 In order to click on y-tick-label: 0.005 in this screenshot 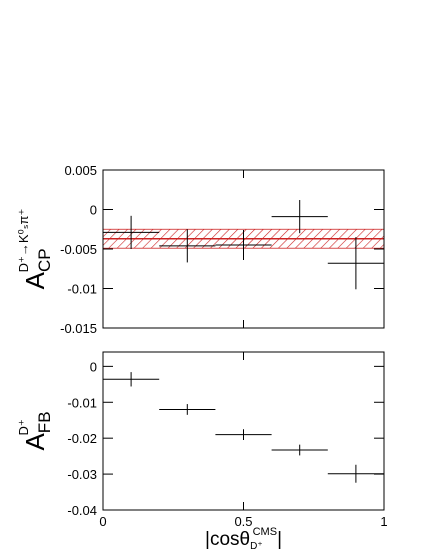, I will do `click(80, 170)`.